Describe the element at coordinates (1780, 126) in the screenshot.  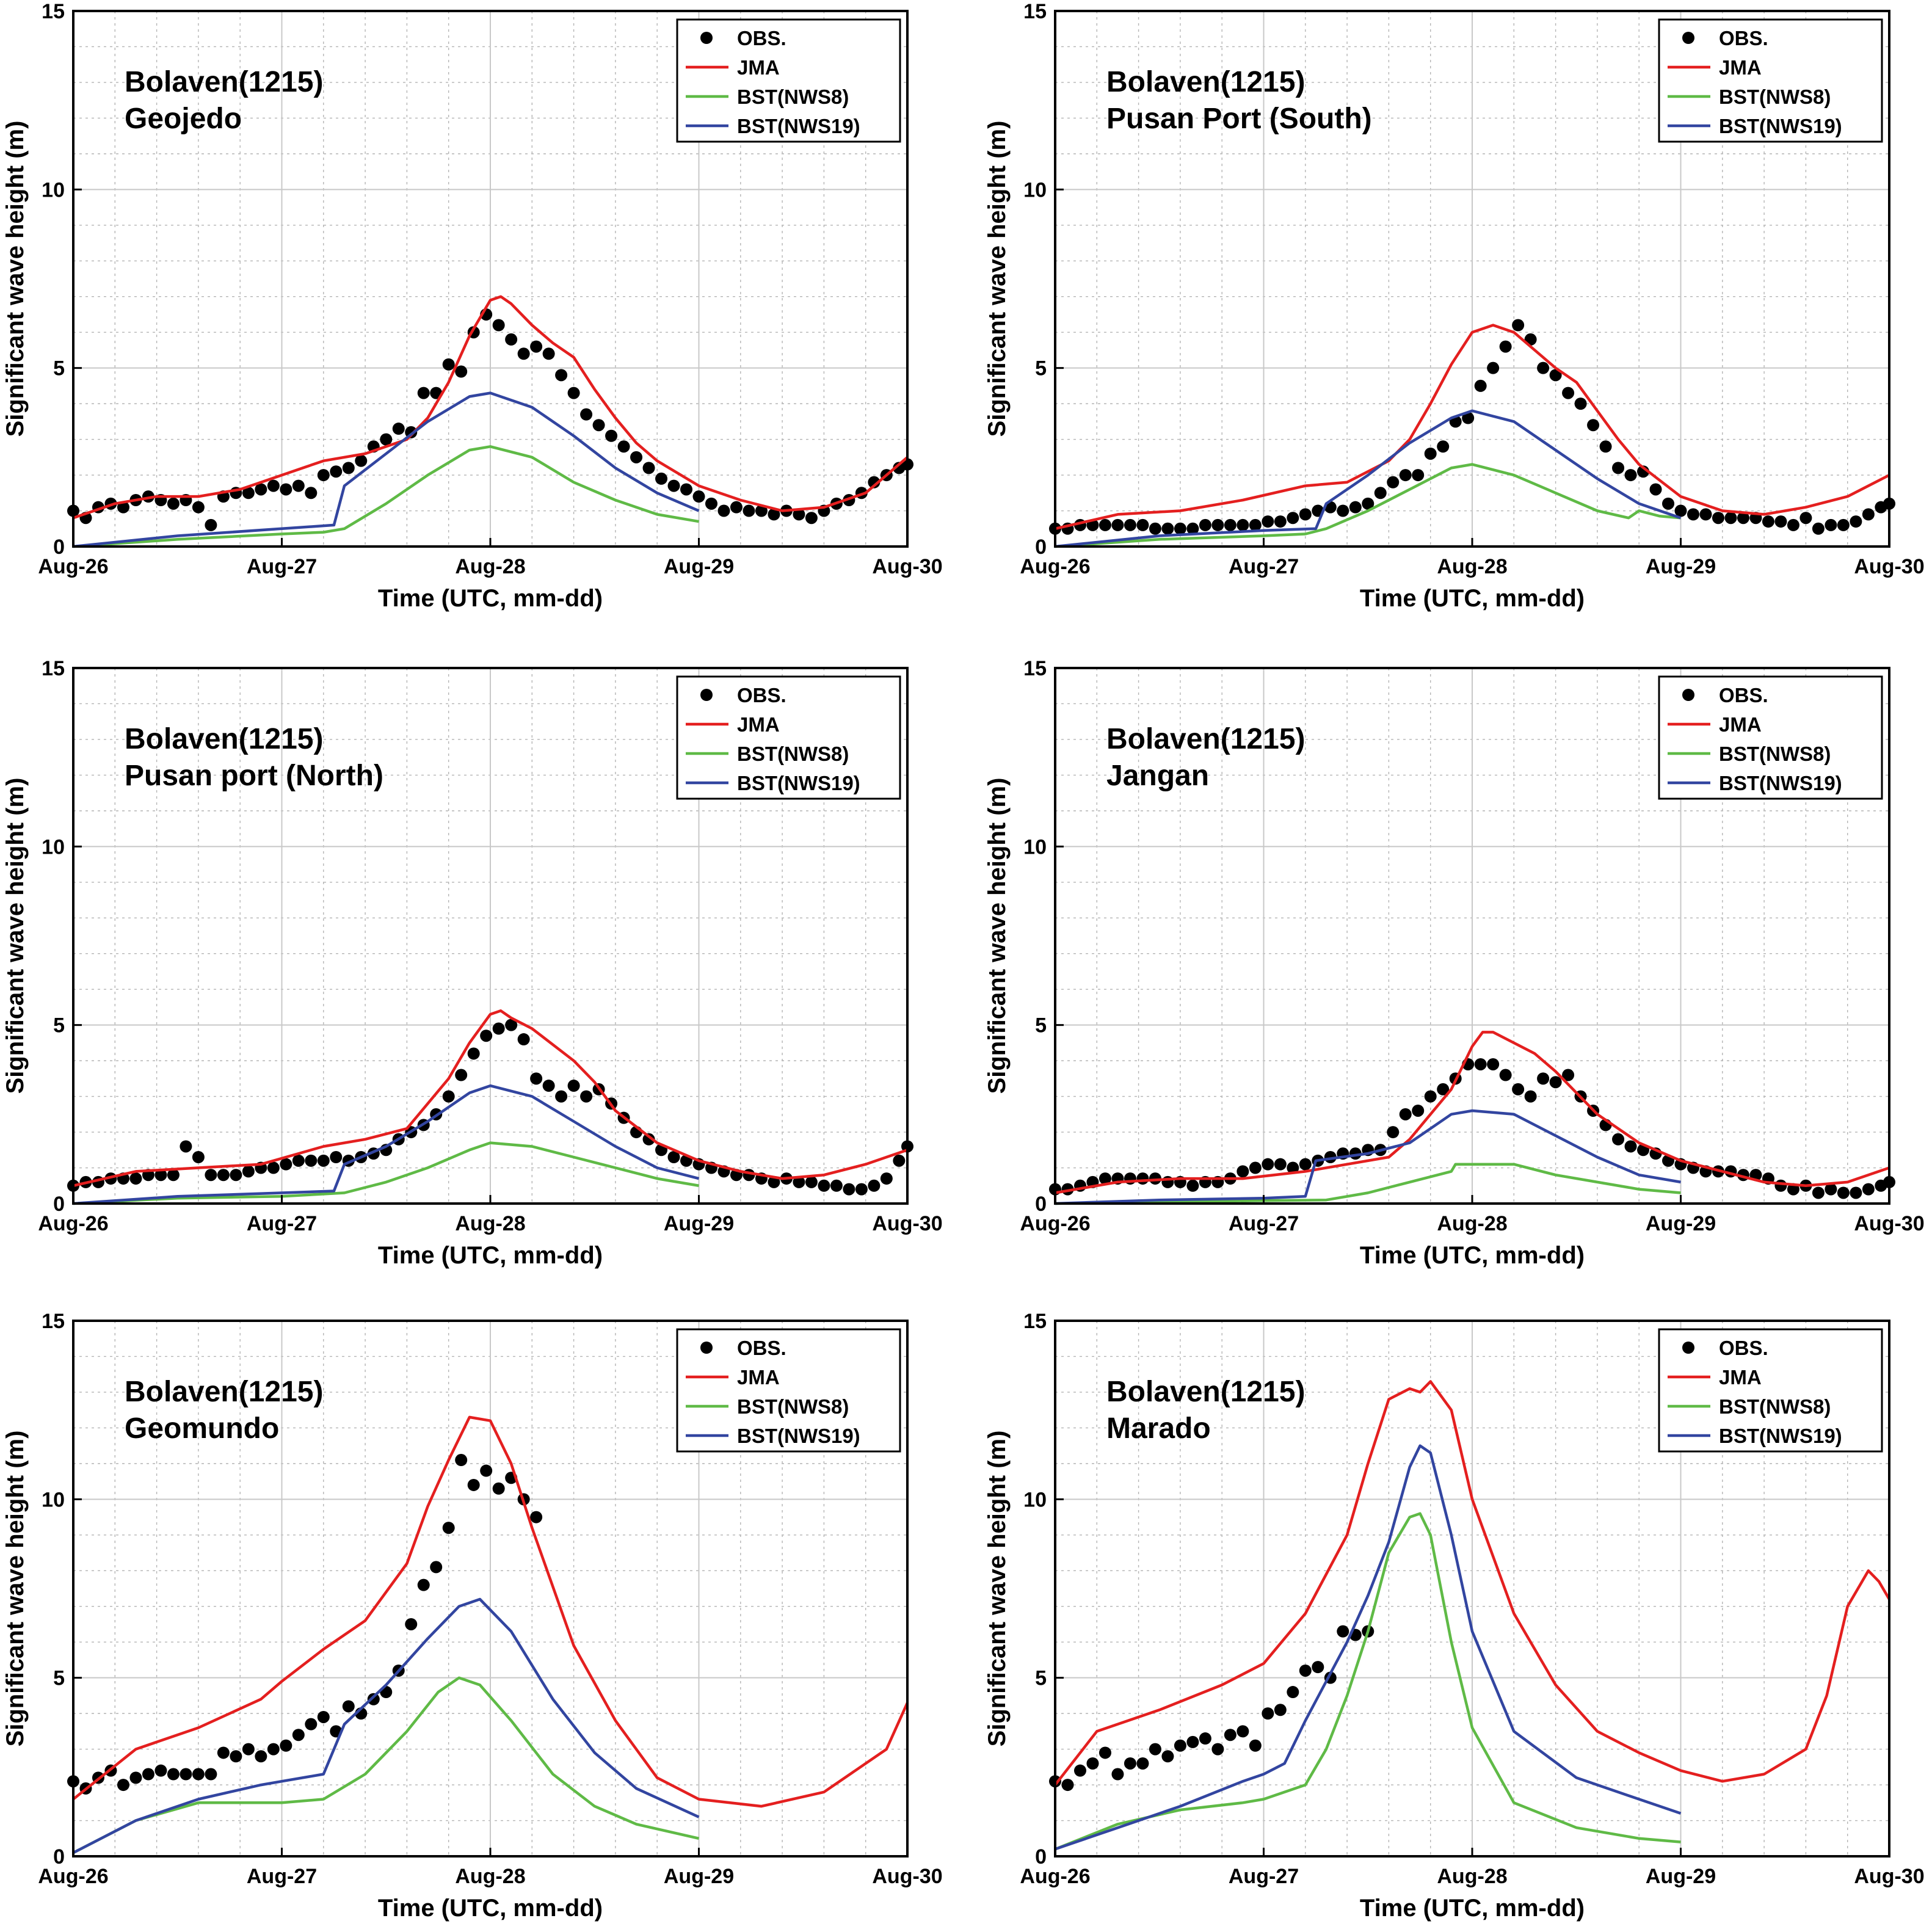
I see `legend-label-nws19: BST(NWS19)` at that location.